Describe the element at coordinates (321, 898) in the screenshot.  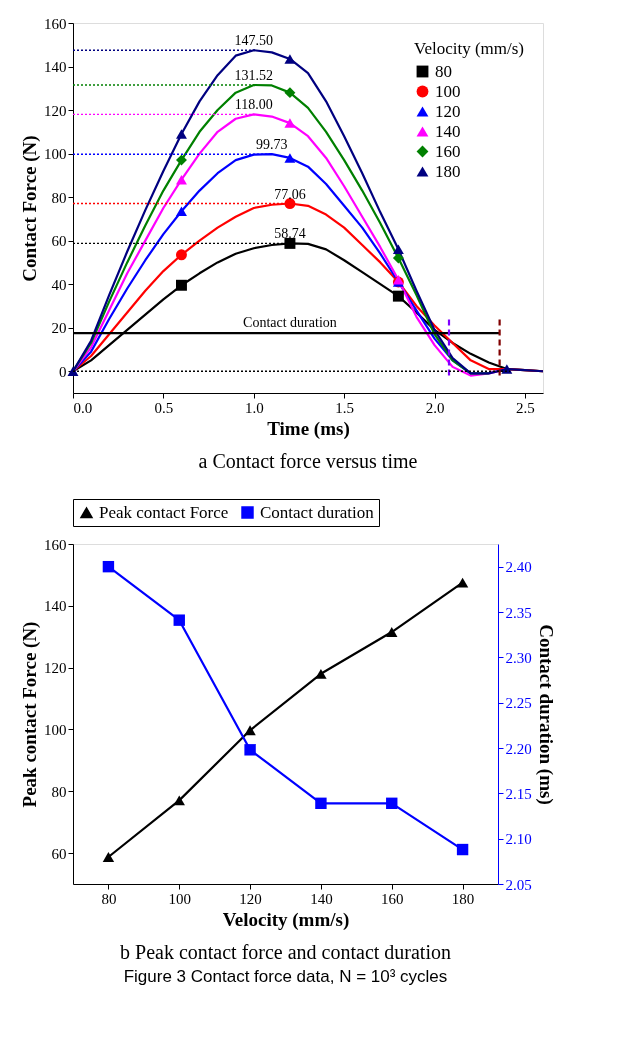
I see `x-tick-label: 140` at that location.